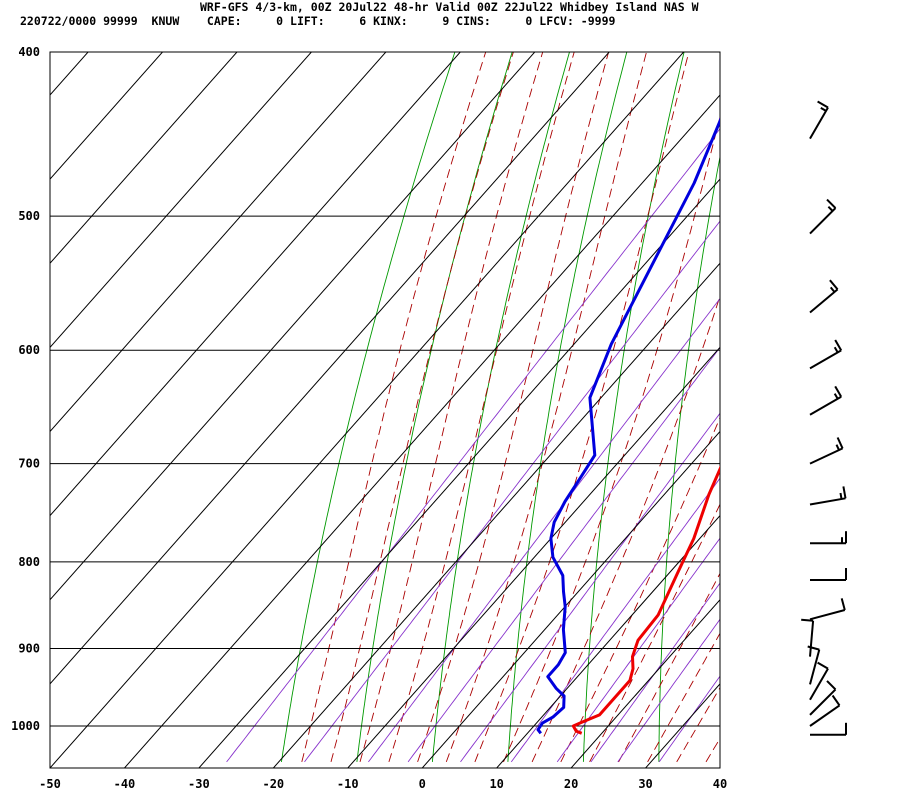 The image size is (900, 800). What do you see at coordinates (125, 784) in the screenshot?
I see `x-tick-label: -40` at bounding box center [125, 784].